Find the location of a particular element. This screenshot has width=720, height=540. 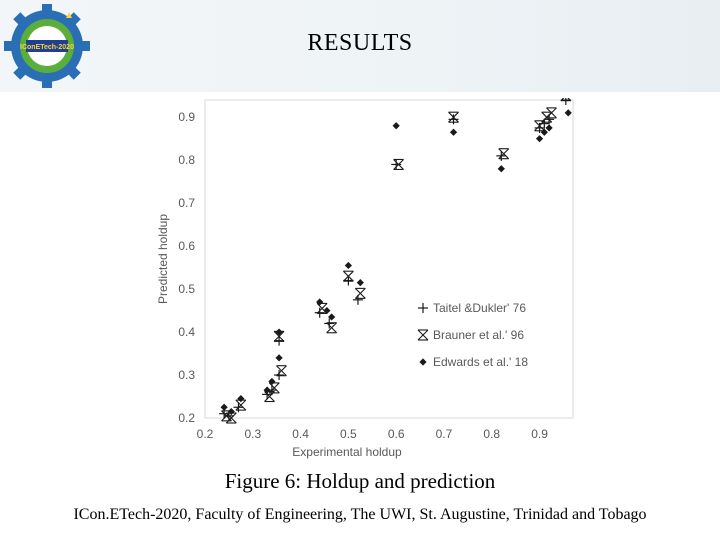

logo-banner is located at coordinates (47, 46).